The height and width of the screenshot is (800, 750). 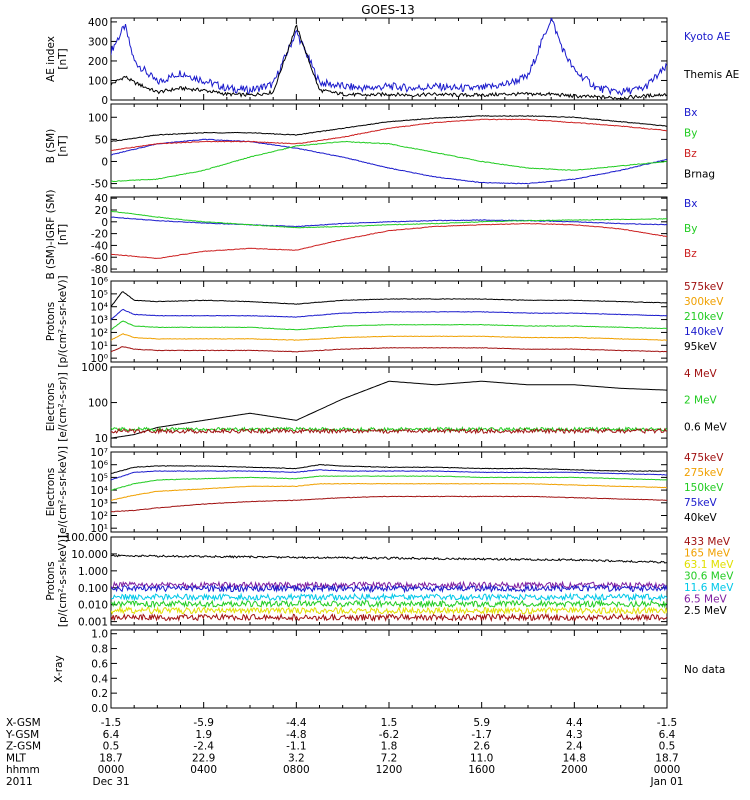 I want to click on ephemeris-value: 14.8, so click(x=574, y=758).